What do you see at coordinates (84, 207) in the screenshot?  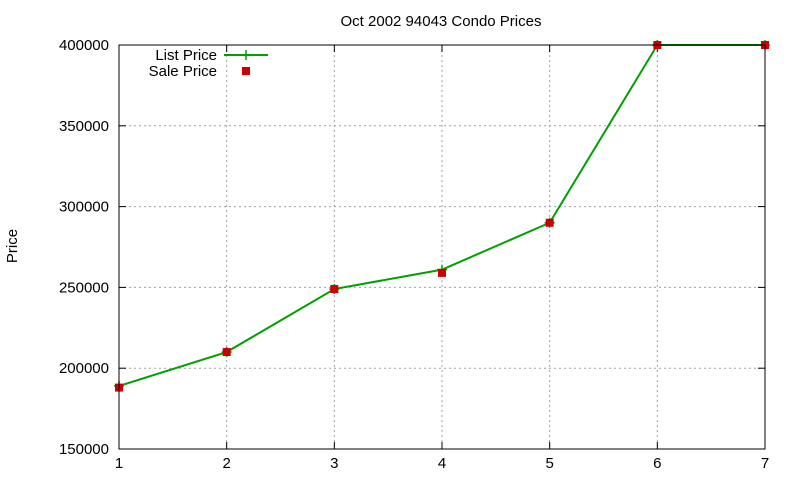 I see `y-tick-label: 300000` at bounding box center [84, 207].